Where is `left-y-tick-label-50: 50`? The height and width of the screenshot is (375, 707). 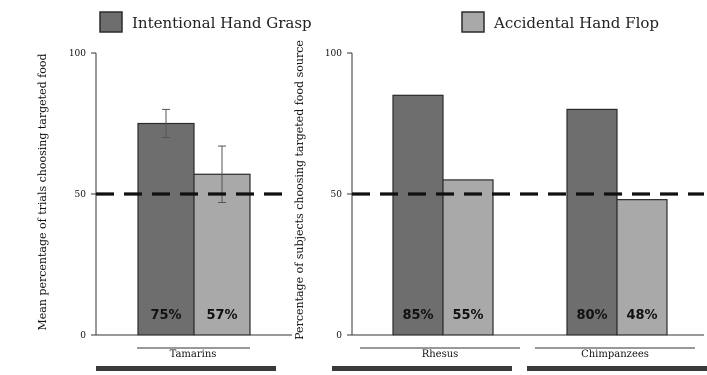 left-y-tick-label-50: 50 is located at coordinates (81, 195).